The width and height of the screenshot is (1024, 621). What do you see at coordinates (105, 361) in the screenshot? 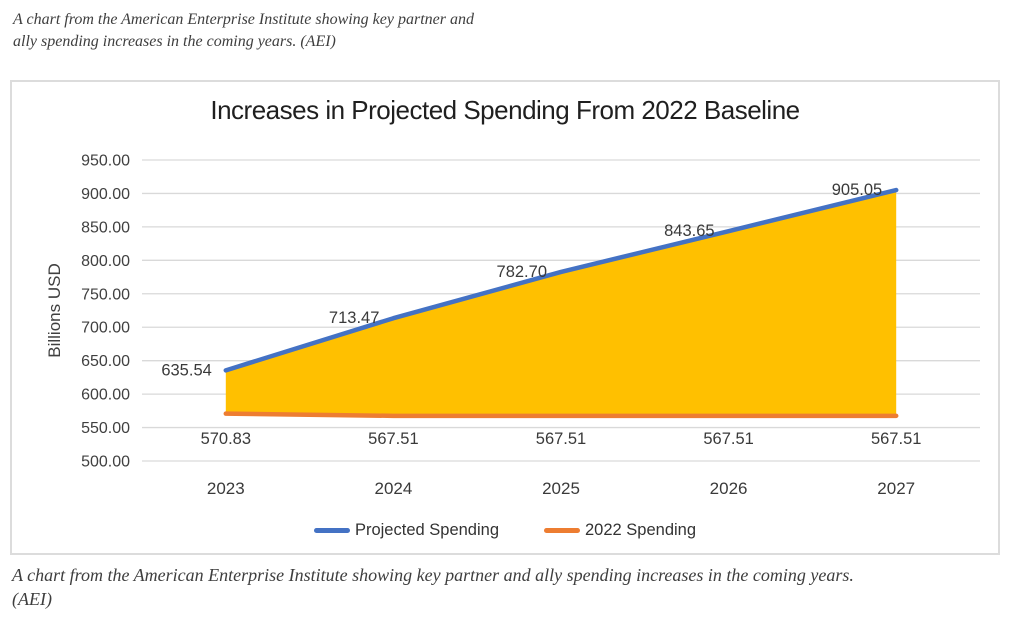
I see `y-tick-label: 650.00` at bounding box center [105, 361].